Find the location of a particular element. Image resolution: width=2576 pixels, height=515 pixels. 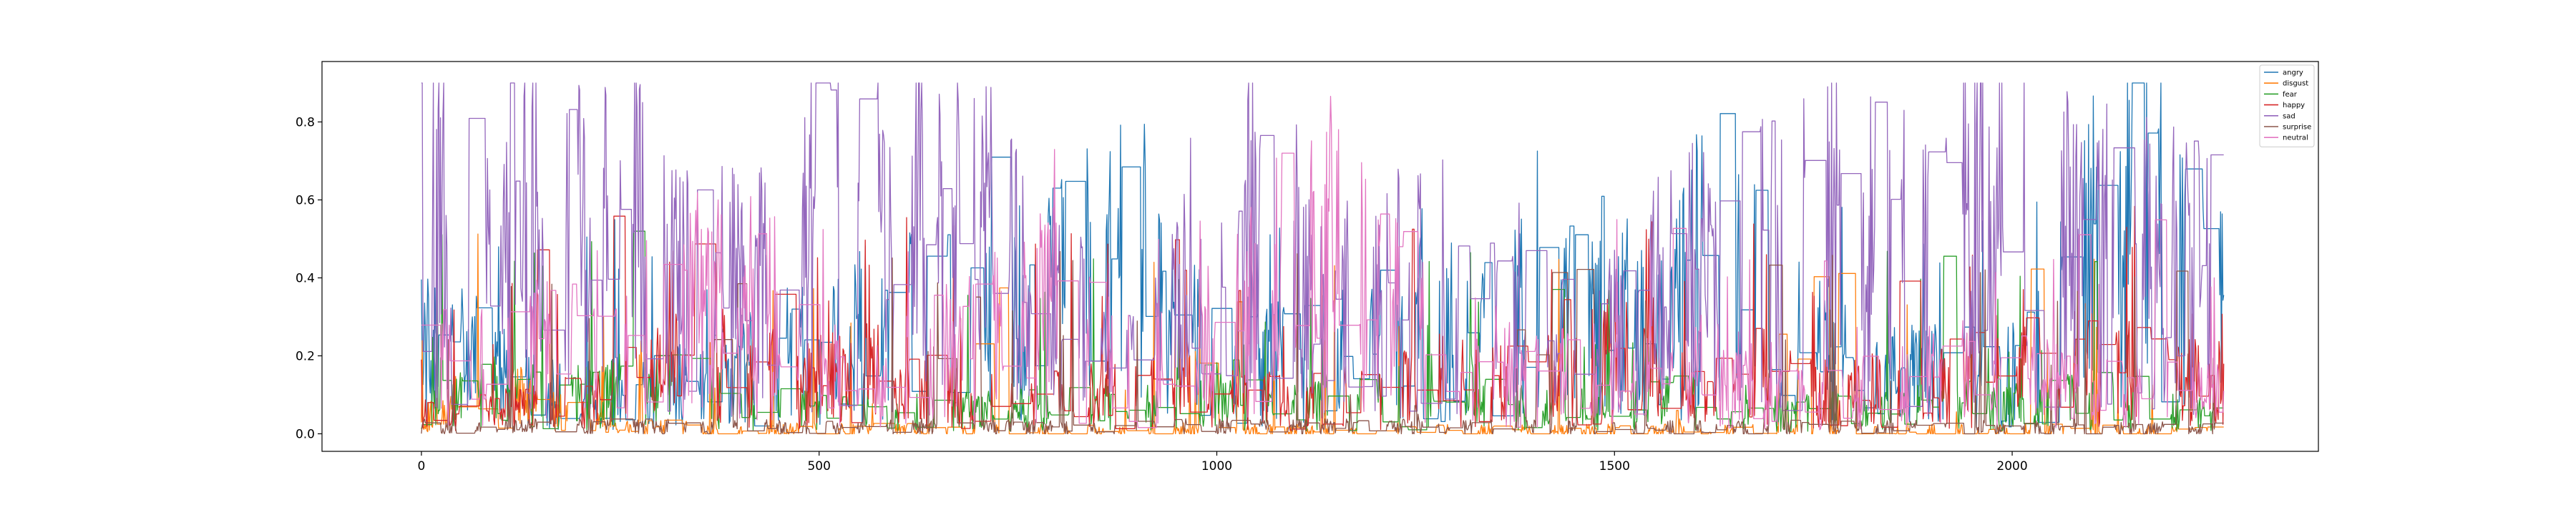

x-tick-label: 1500 is located at coordinates (1614, 466).